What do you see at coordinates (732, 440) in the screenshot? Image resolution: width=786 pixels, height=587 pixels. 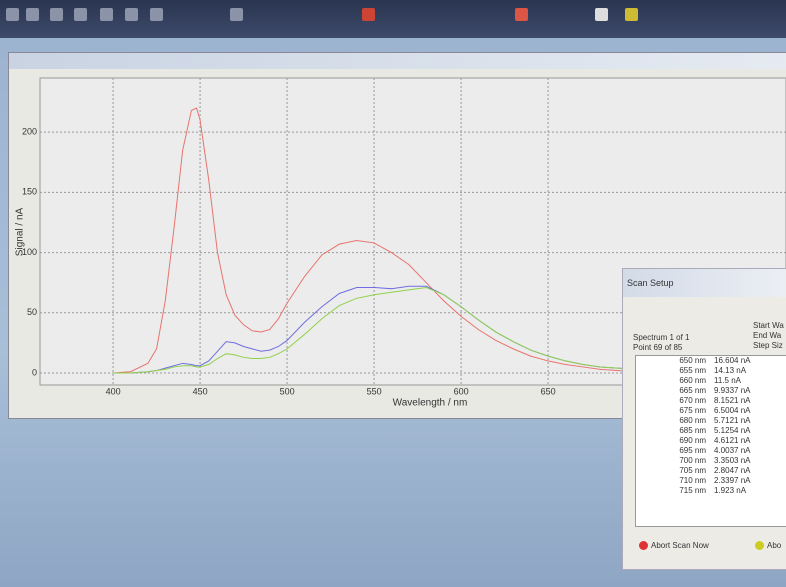 I see `reading-value: 4.6121 nA` at bounding box center [732, 440].